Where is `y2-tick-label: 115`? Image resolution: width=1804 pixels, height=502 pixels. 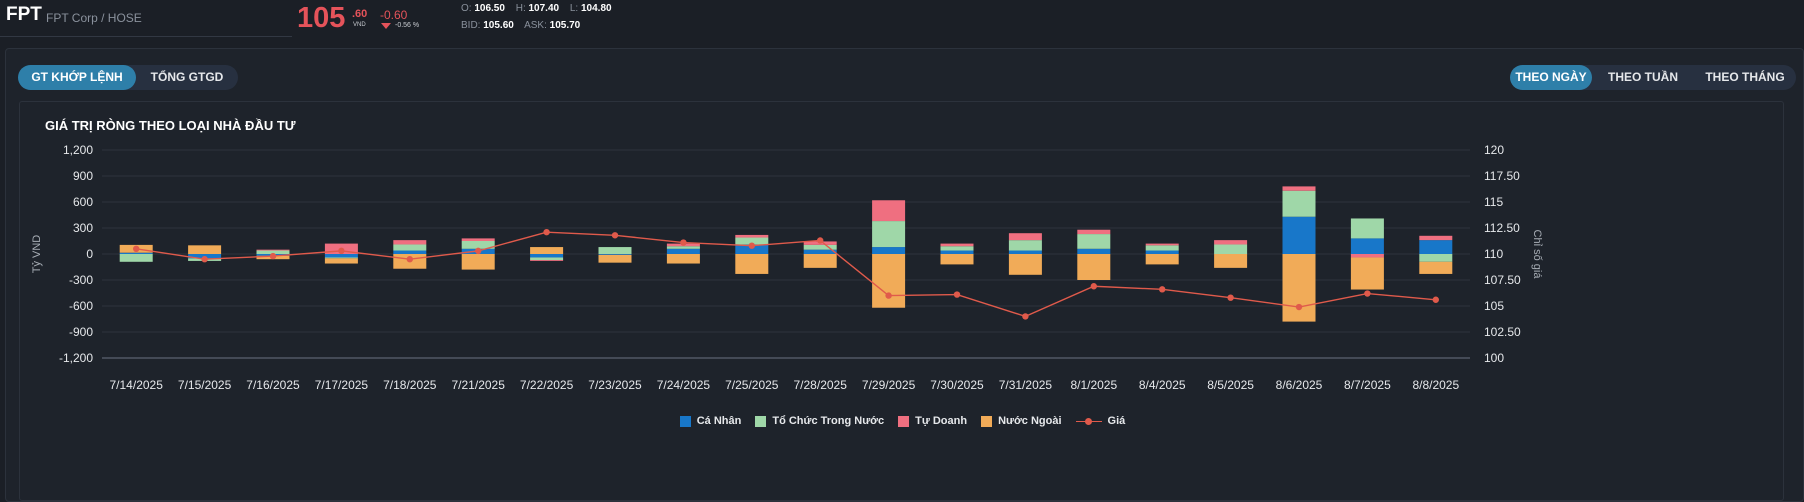
y2-tick-label: 115 is located at coordinates (1493, 202).